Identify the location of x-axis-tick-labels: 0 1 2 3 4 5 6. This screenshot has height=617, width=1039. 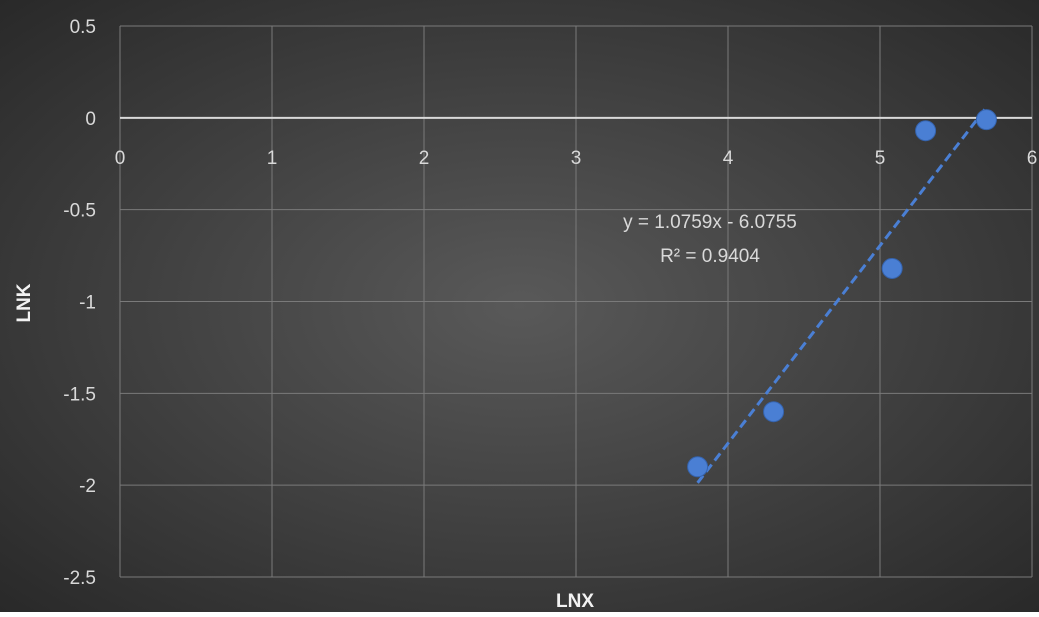
(576, 158).